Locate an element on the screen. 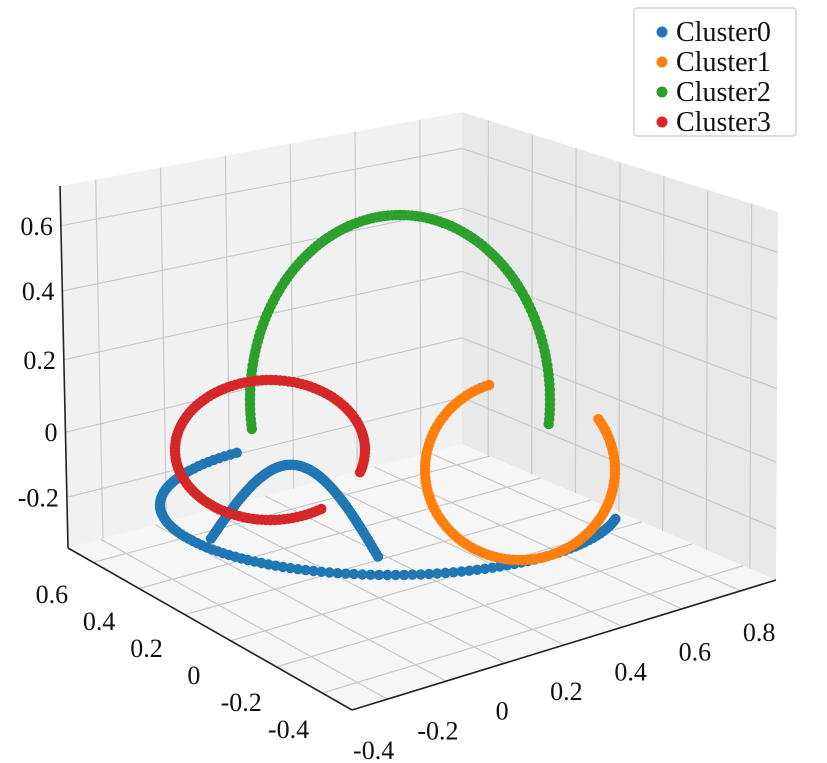 Image resolution: width=827 pixels, height=763 pixels. x-tick-label: 0.6 is located at coordinates (695, 652).